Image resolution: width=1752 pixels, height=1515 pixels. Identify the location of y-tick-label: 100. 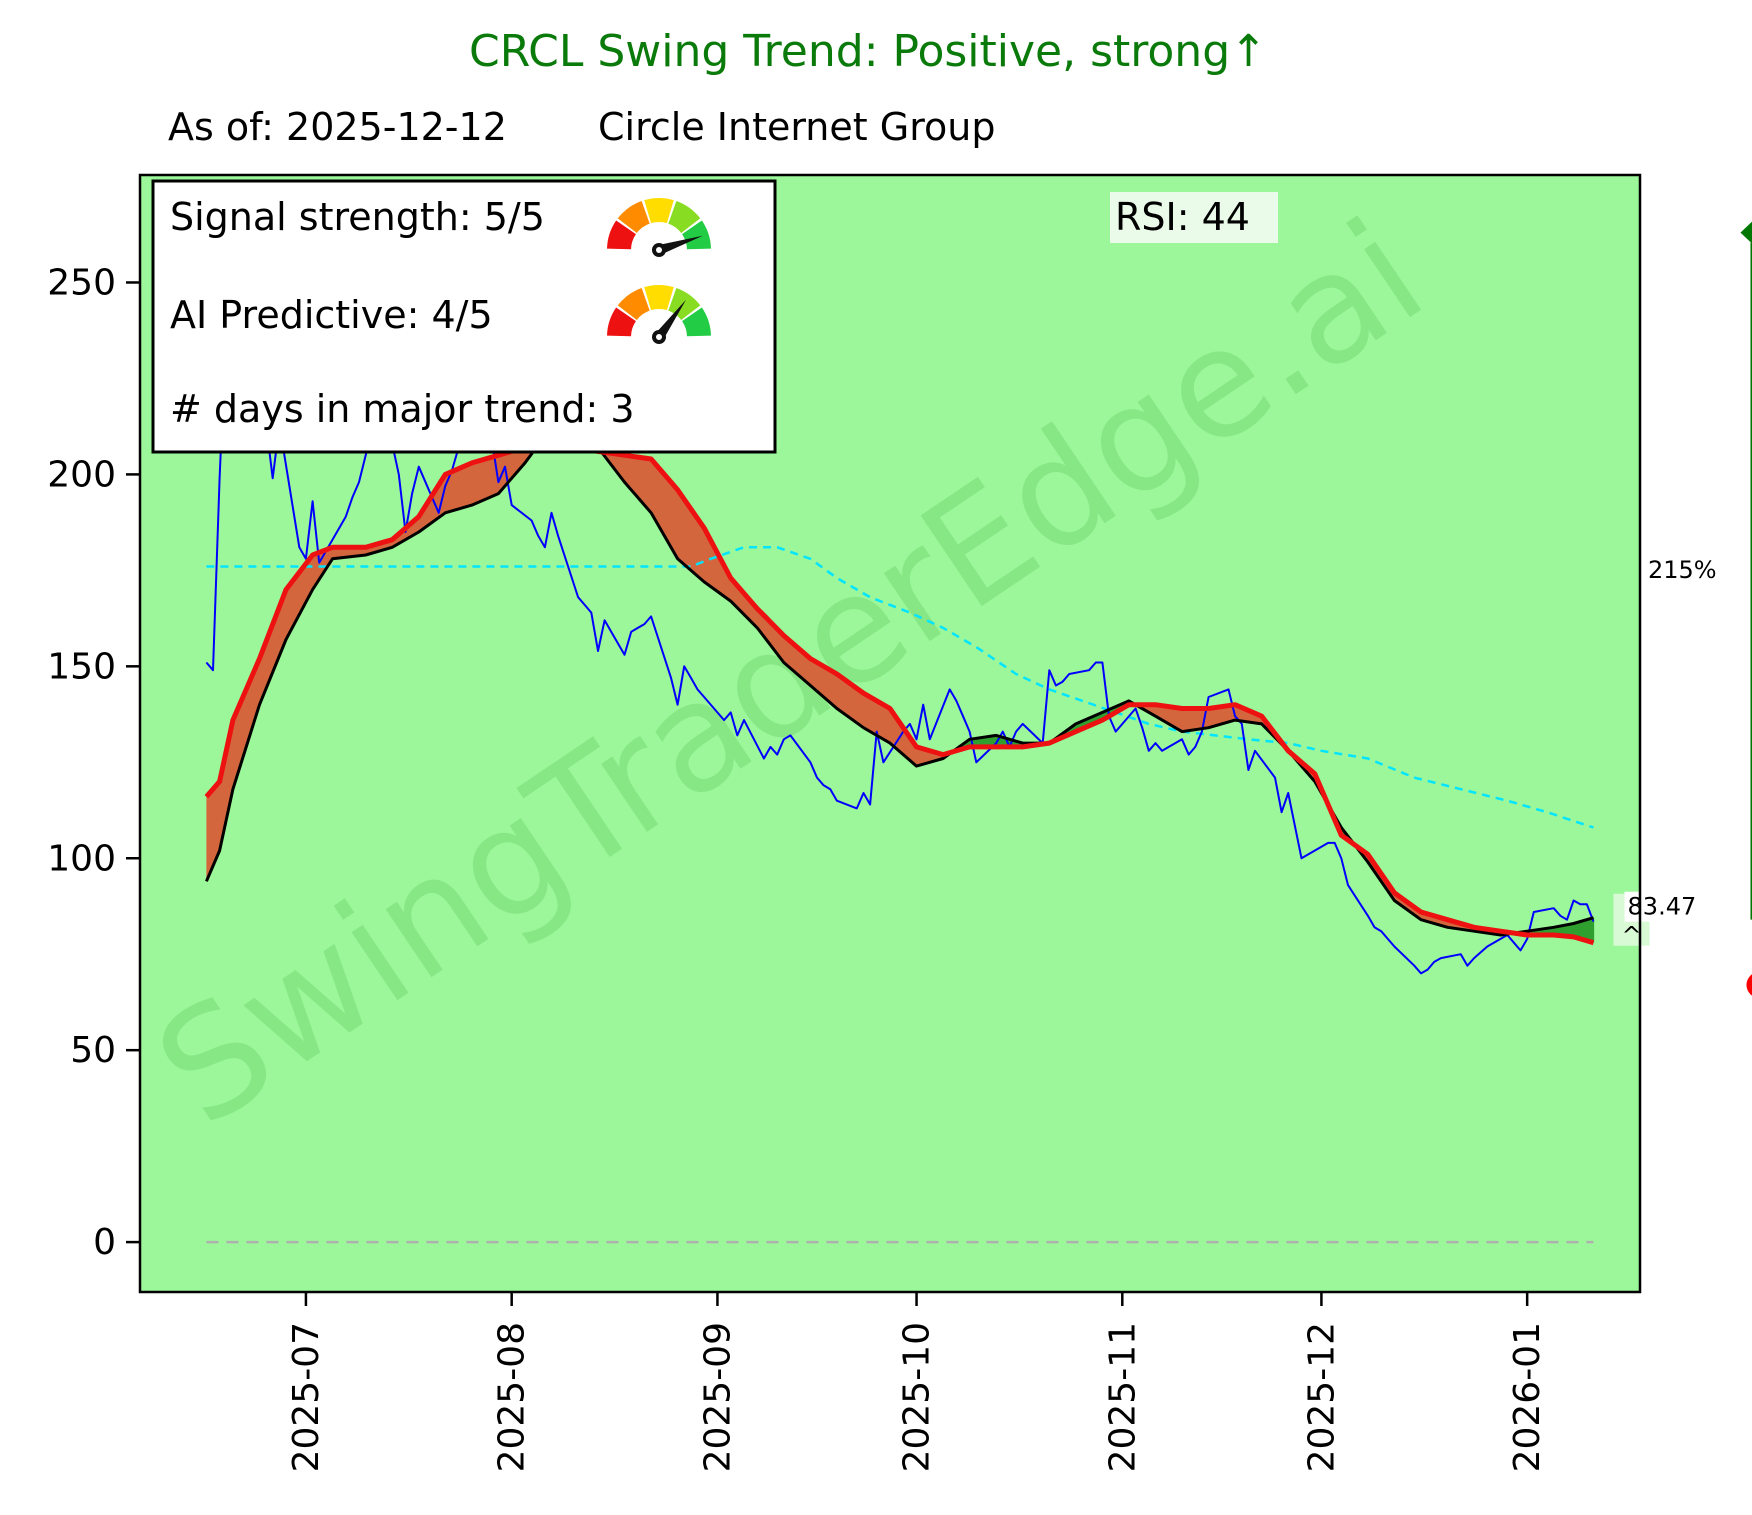
(81, 858).